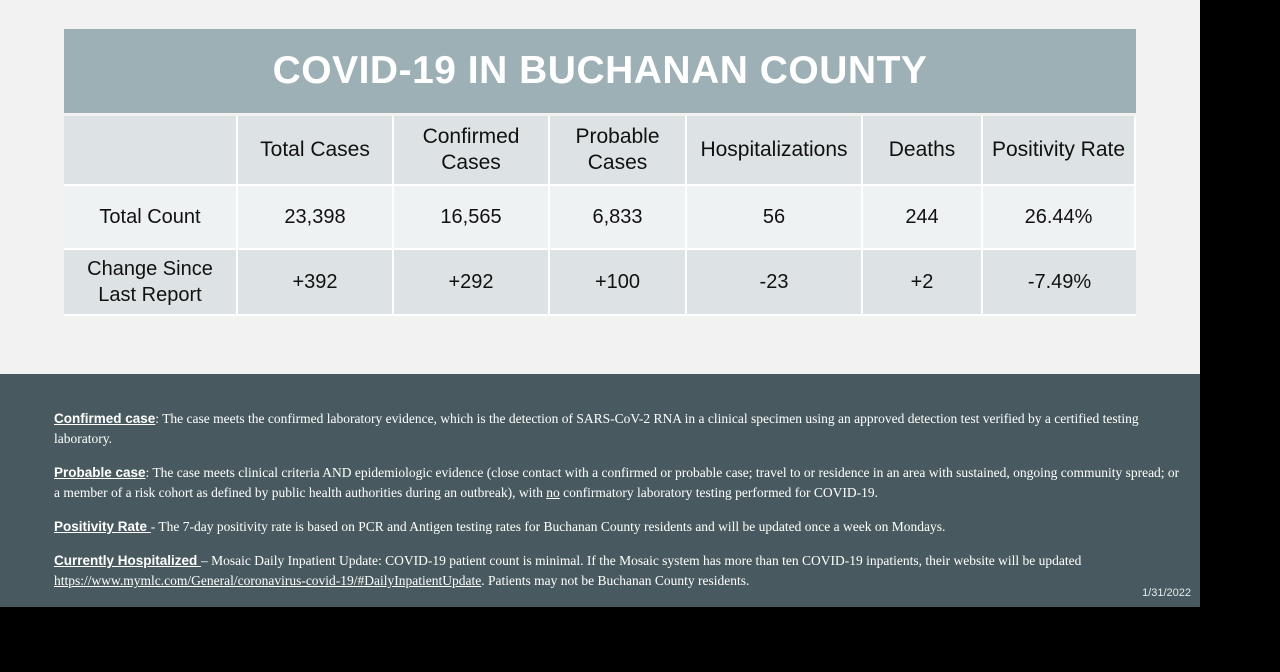 Image resolution: width=1280 pixels, height=672 pixels. What do you see at coordinates (1059, 218) in the screenshot?
I see `table-cell: 26.44%` at bounding box center [1059, 218].